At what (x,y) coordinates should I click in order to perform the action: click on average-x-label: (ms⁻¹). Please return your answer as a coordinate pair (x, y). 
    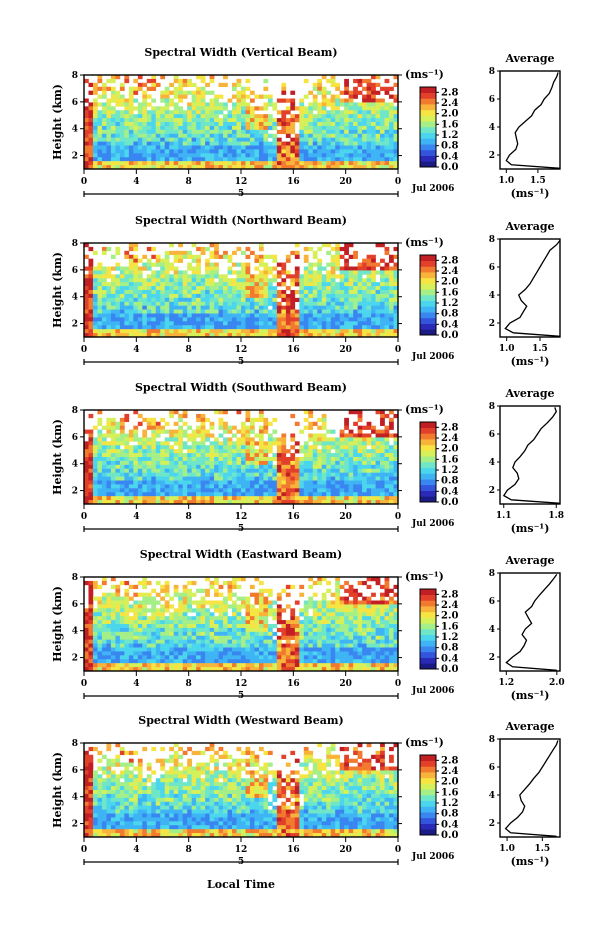
    Looking at the image, I should click on (530, 193).